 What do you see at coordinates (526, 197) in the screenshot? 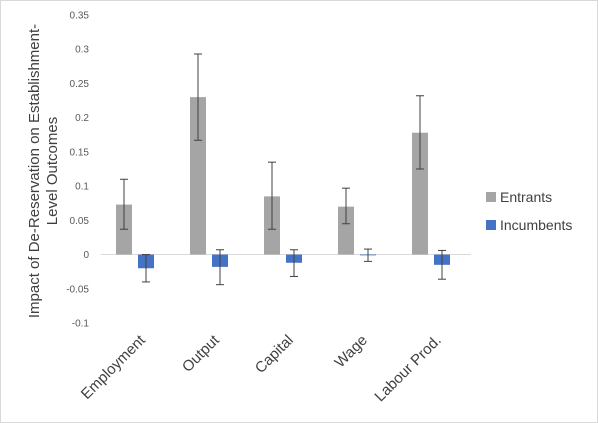
I see `legend-label-entrants: Entrants` at bounding box center [526, 197].